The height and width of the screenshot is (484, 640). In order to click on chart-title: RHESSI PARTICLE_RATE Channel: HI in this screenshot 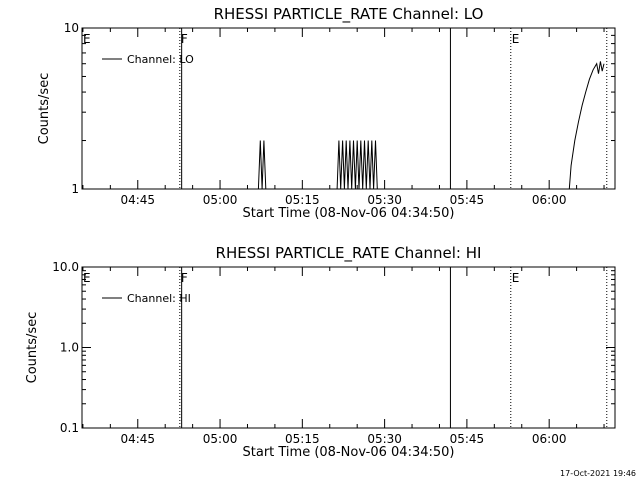, I will do `click(349, 253)`.